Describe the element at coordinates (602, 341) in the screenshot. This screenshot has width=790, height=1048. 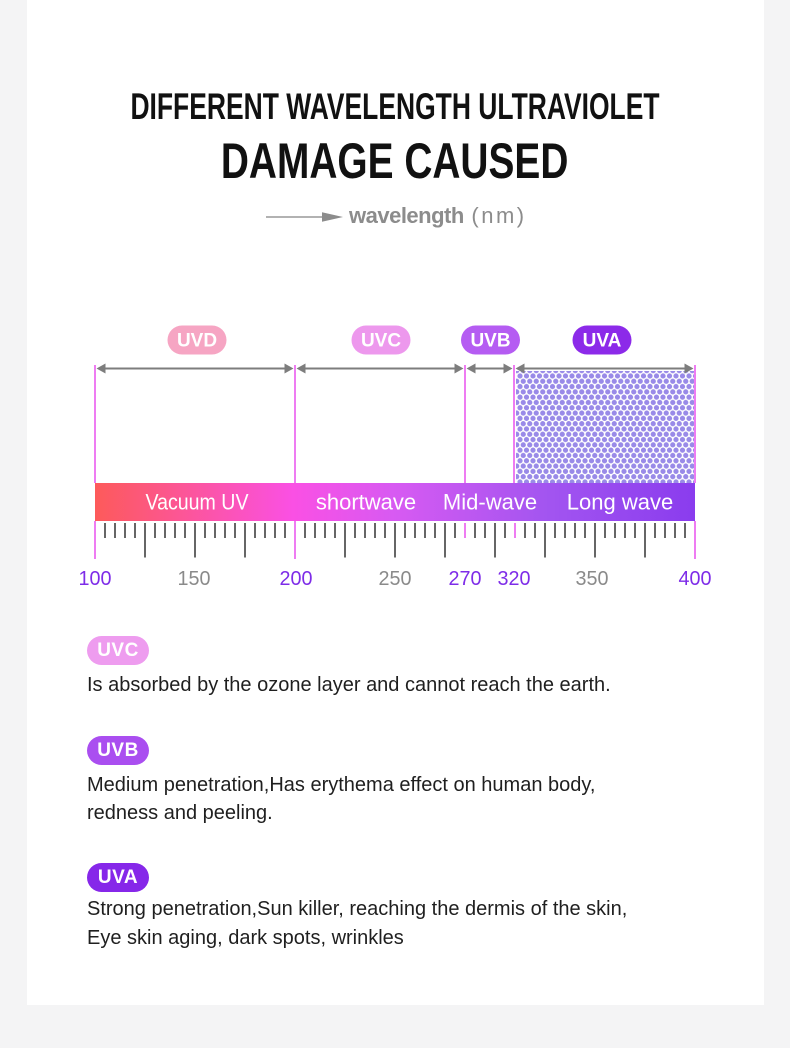
I see `svg-text: UVA` at that location.